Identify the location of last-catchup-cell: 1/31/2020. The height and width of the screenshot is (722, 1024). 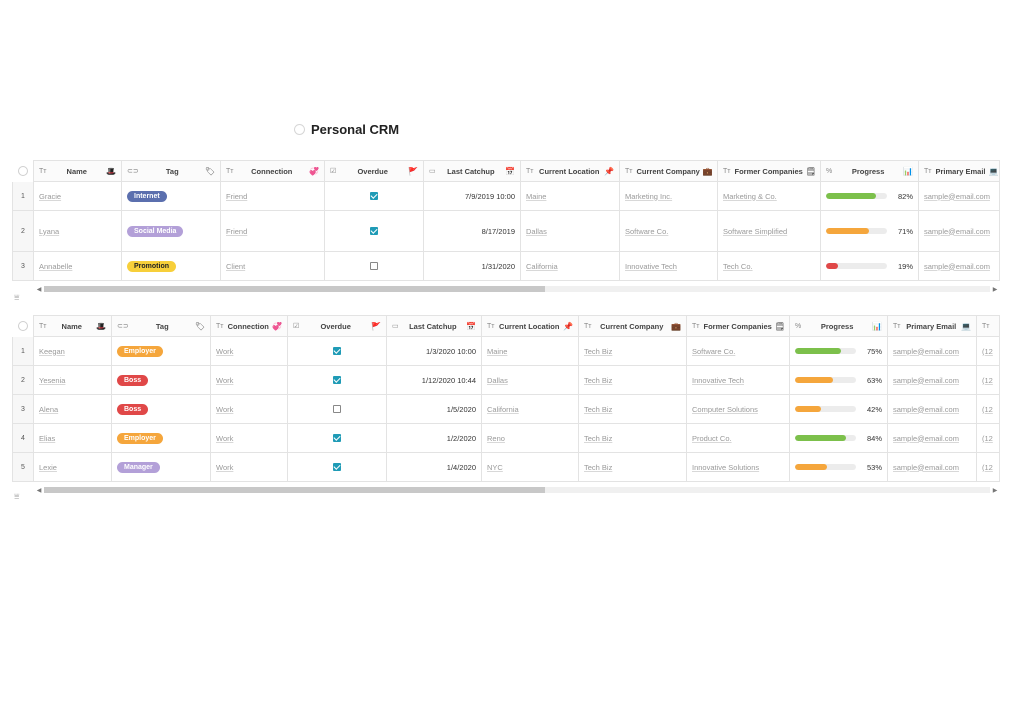
(472, 266).